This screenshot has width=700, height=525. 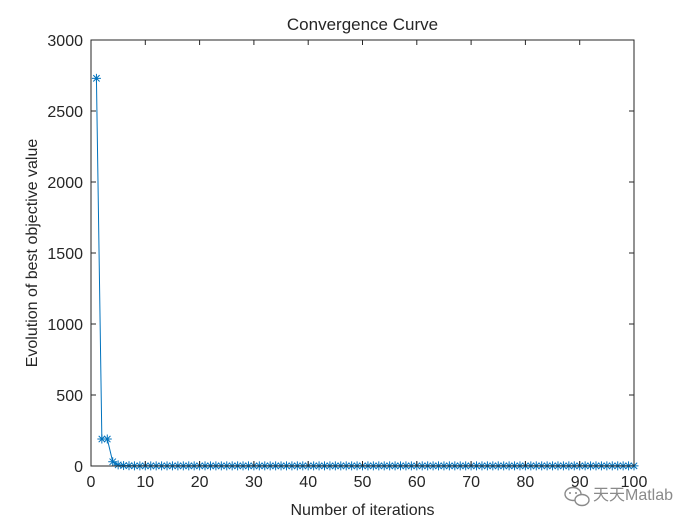 I want to click on x-tick-label: 70, so click(x=471, y=482).